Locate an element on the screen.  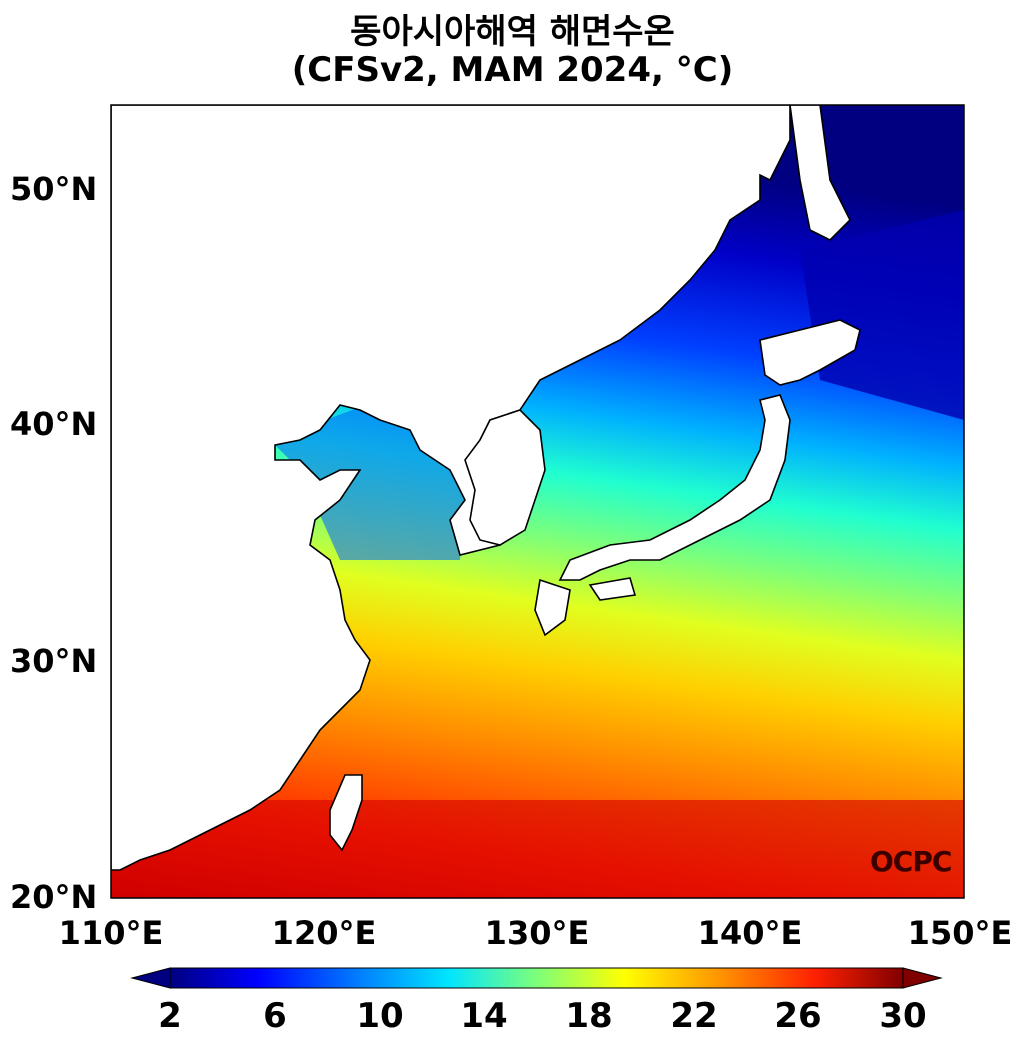
colorbar-tick-22: 22 is located at coordinates (694, 1016).